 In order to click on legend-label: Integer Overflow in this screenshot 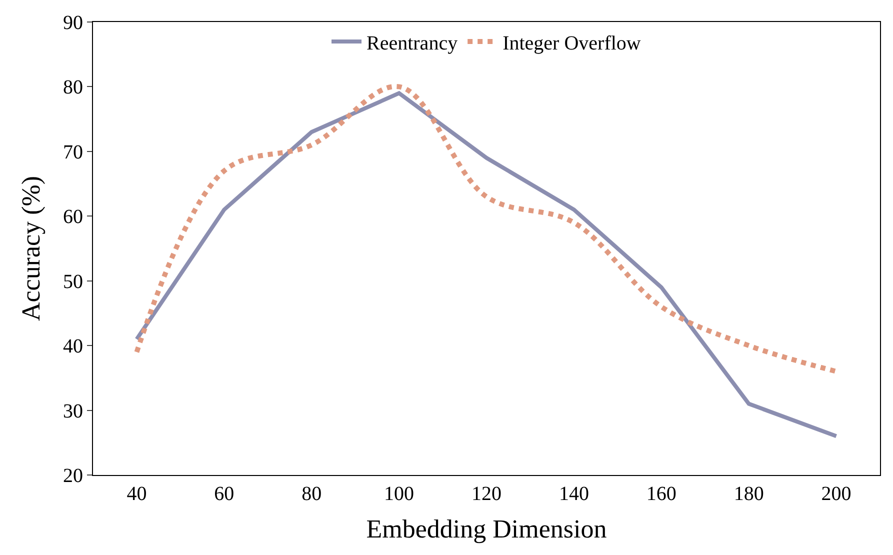, I will do `click(572, 43)`.